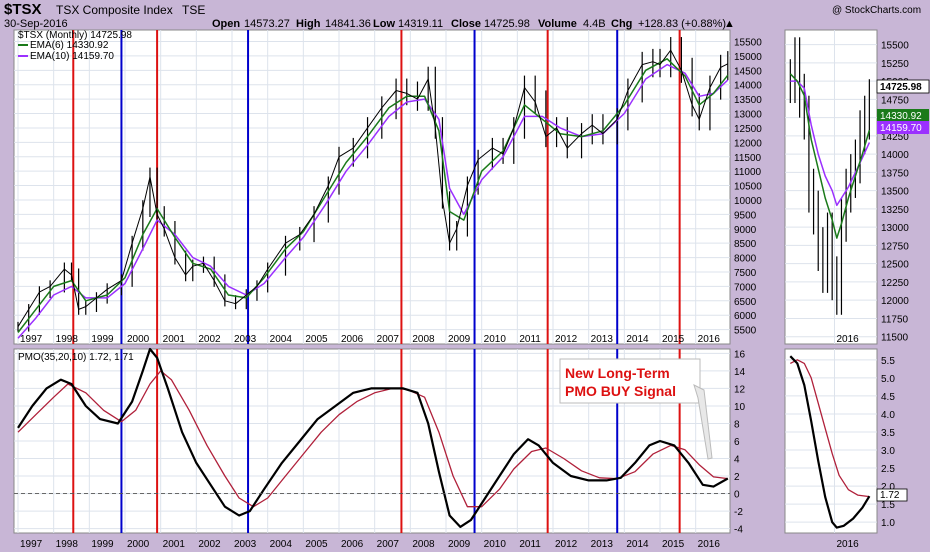 Image resolution: width=930 pixels, height=552 pixels. Describe the element at coordinates (895, 210) in the screenshot. I see `zoom-price-y-tick: 13250` at that location.